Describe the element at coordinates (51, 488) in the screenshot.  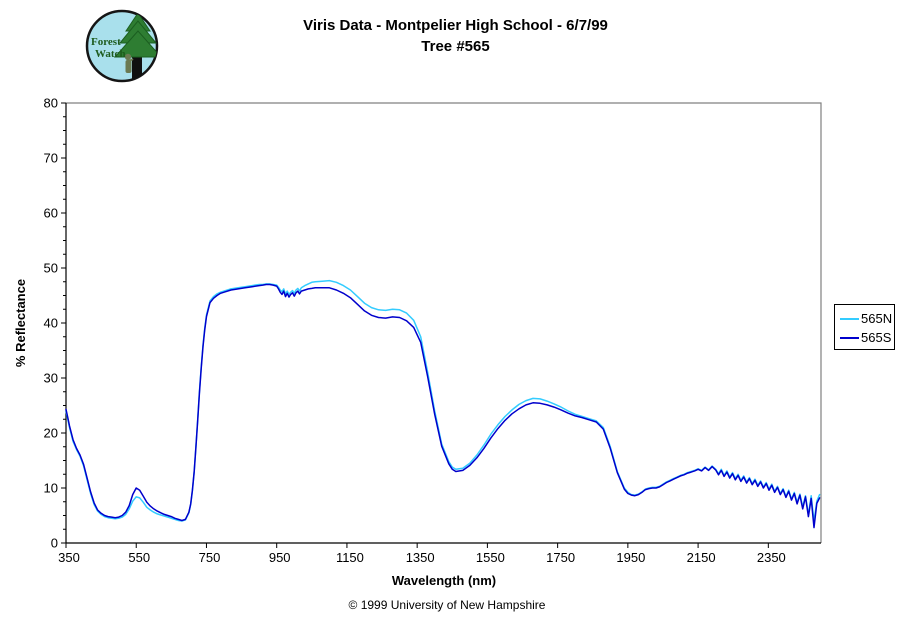
I see `svg-text: 10` at that location.